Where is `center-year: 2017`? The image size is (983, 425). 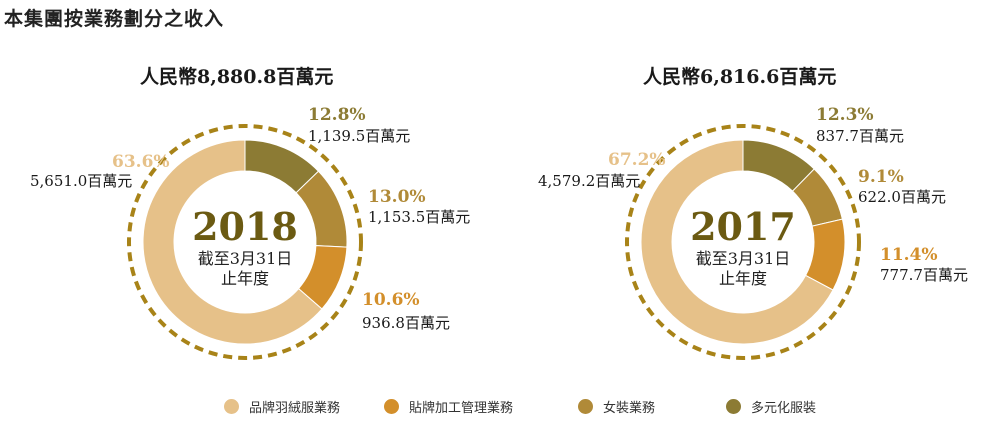
center-year: 2017 is located at coordinates (743, 226).